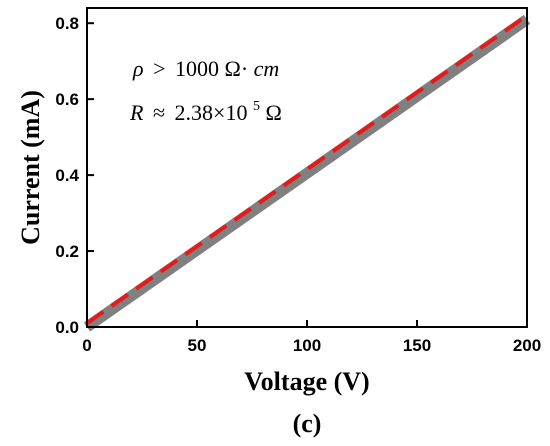  I want to click on resistance-exponent: 5, so click(256, 106).